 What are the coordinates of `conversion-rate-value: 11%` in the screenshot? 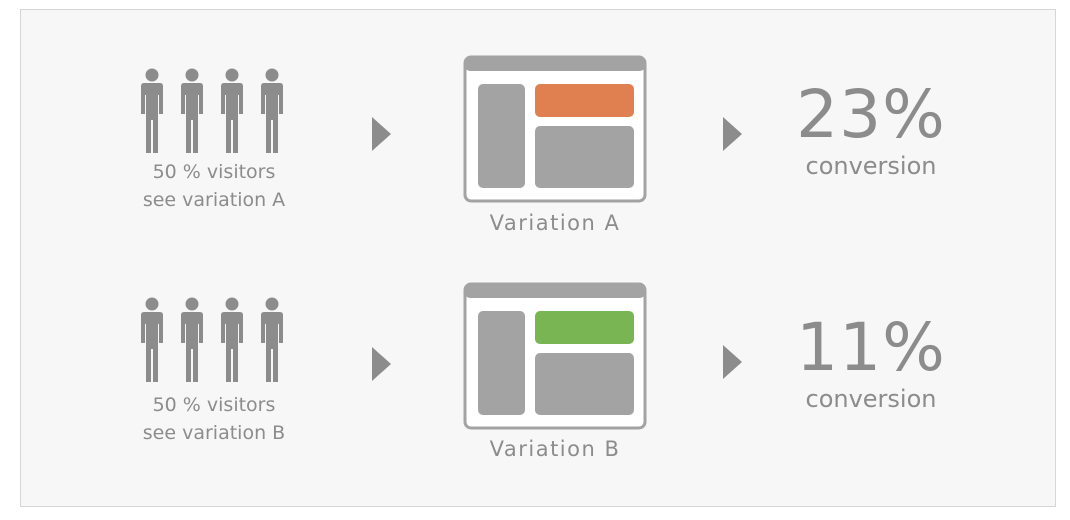 It's located at (871, 348).